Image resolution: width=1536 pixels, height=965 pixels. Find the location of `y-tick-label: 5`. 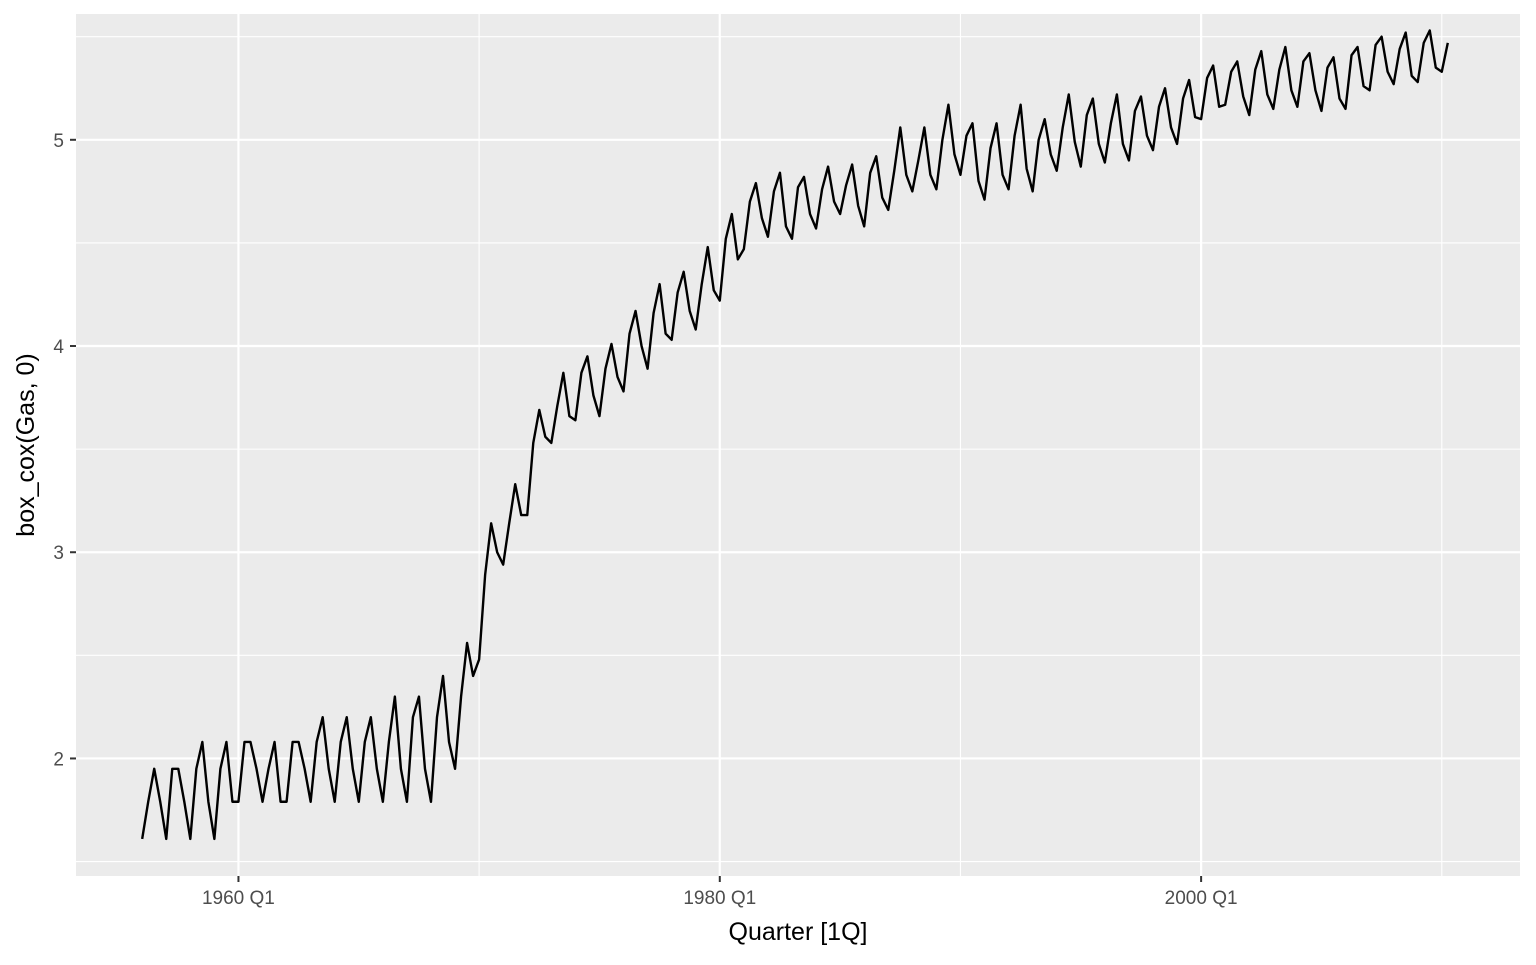

y-tick-label: 5 is located at coordinates (58, 141).